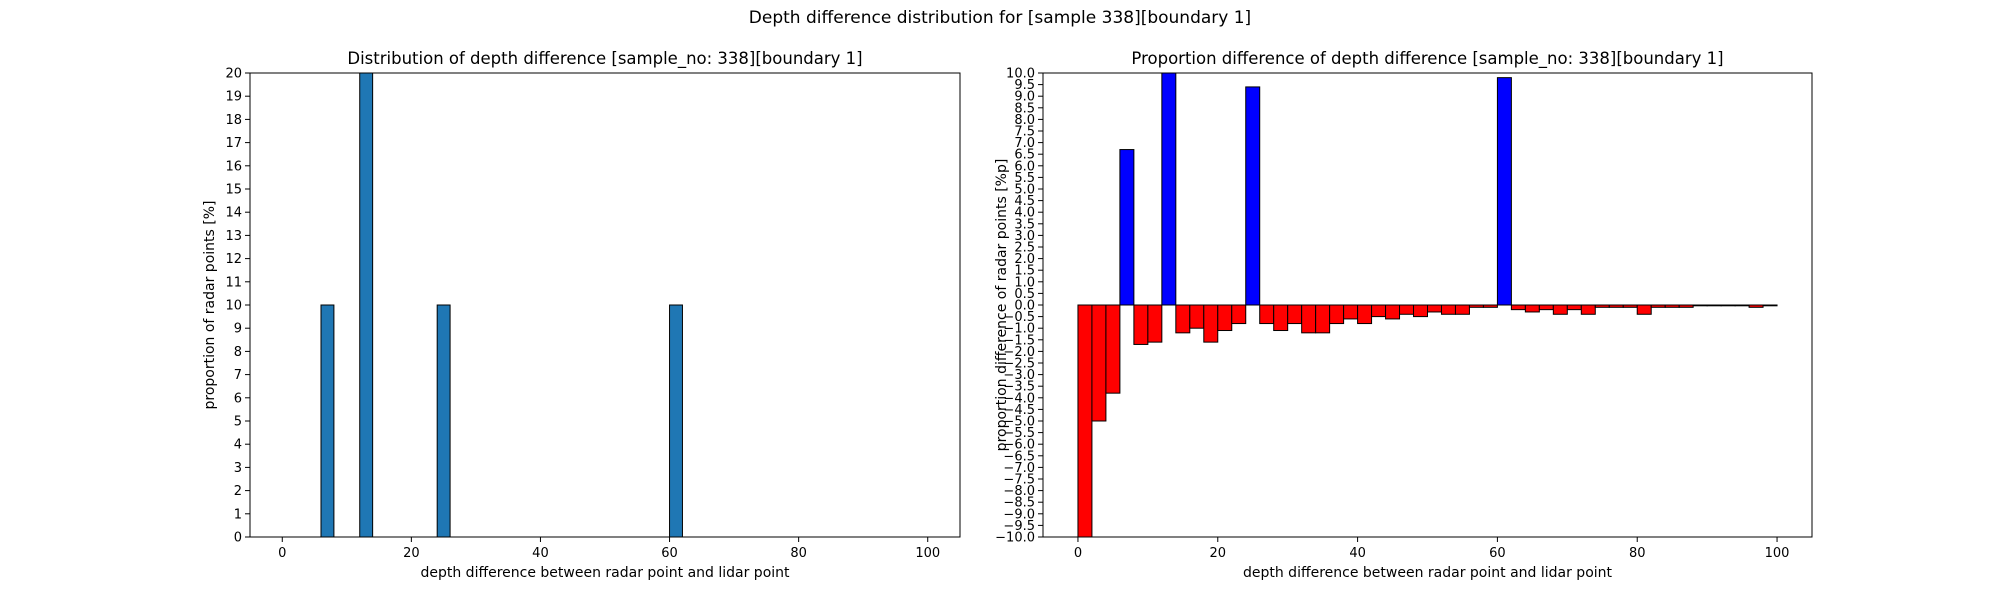 The width and height of the screenshot is (2000, 600). Describe the element at coordinates (1019, 491) in the screenshot. I see `right-y-tick-label: −8.0` at that location.